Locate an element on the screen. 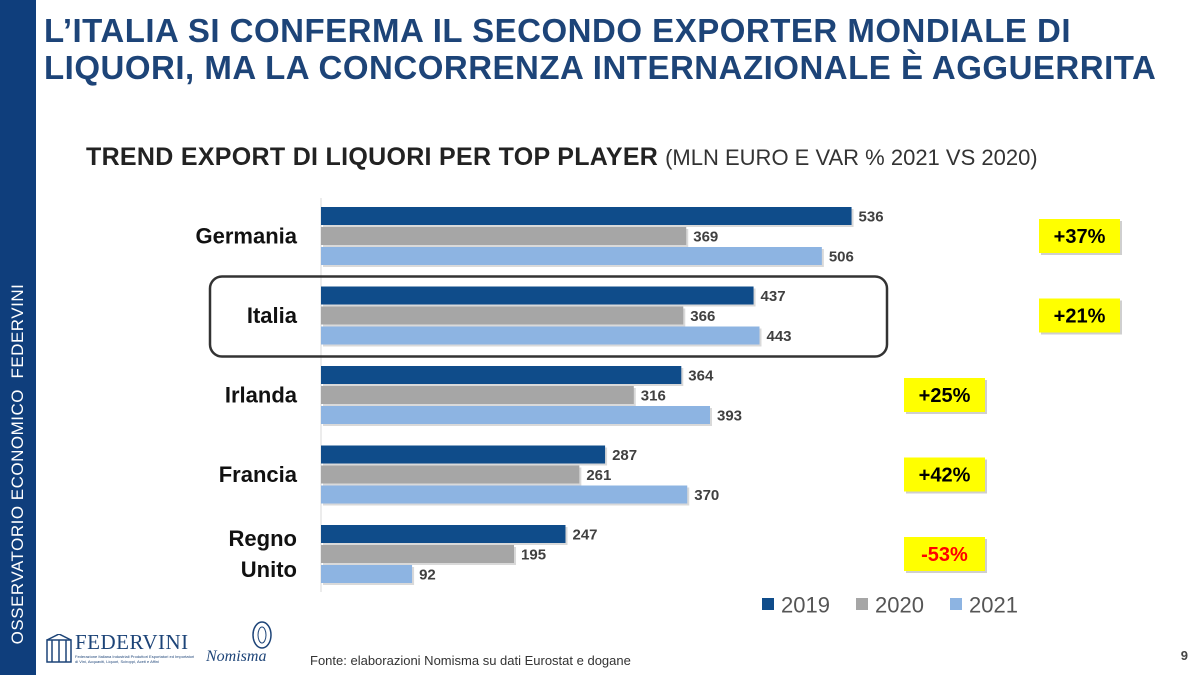 The height and width of the screenshot is (684, 1200). category-label: Regno is located at coordinates (263, 538).